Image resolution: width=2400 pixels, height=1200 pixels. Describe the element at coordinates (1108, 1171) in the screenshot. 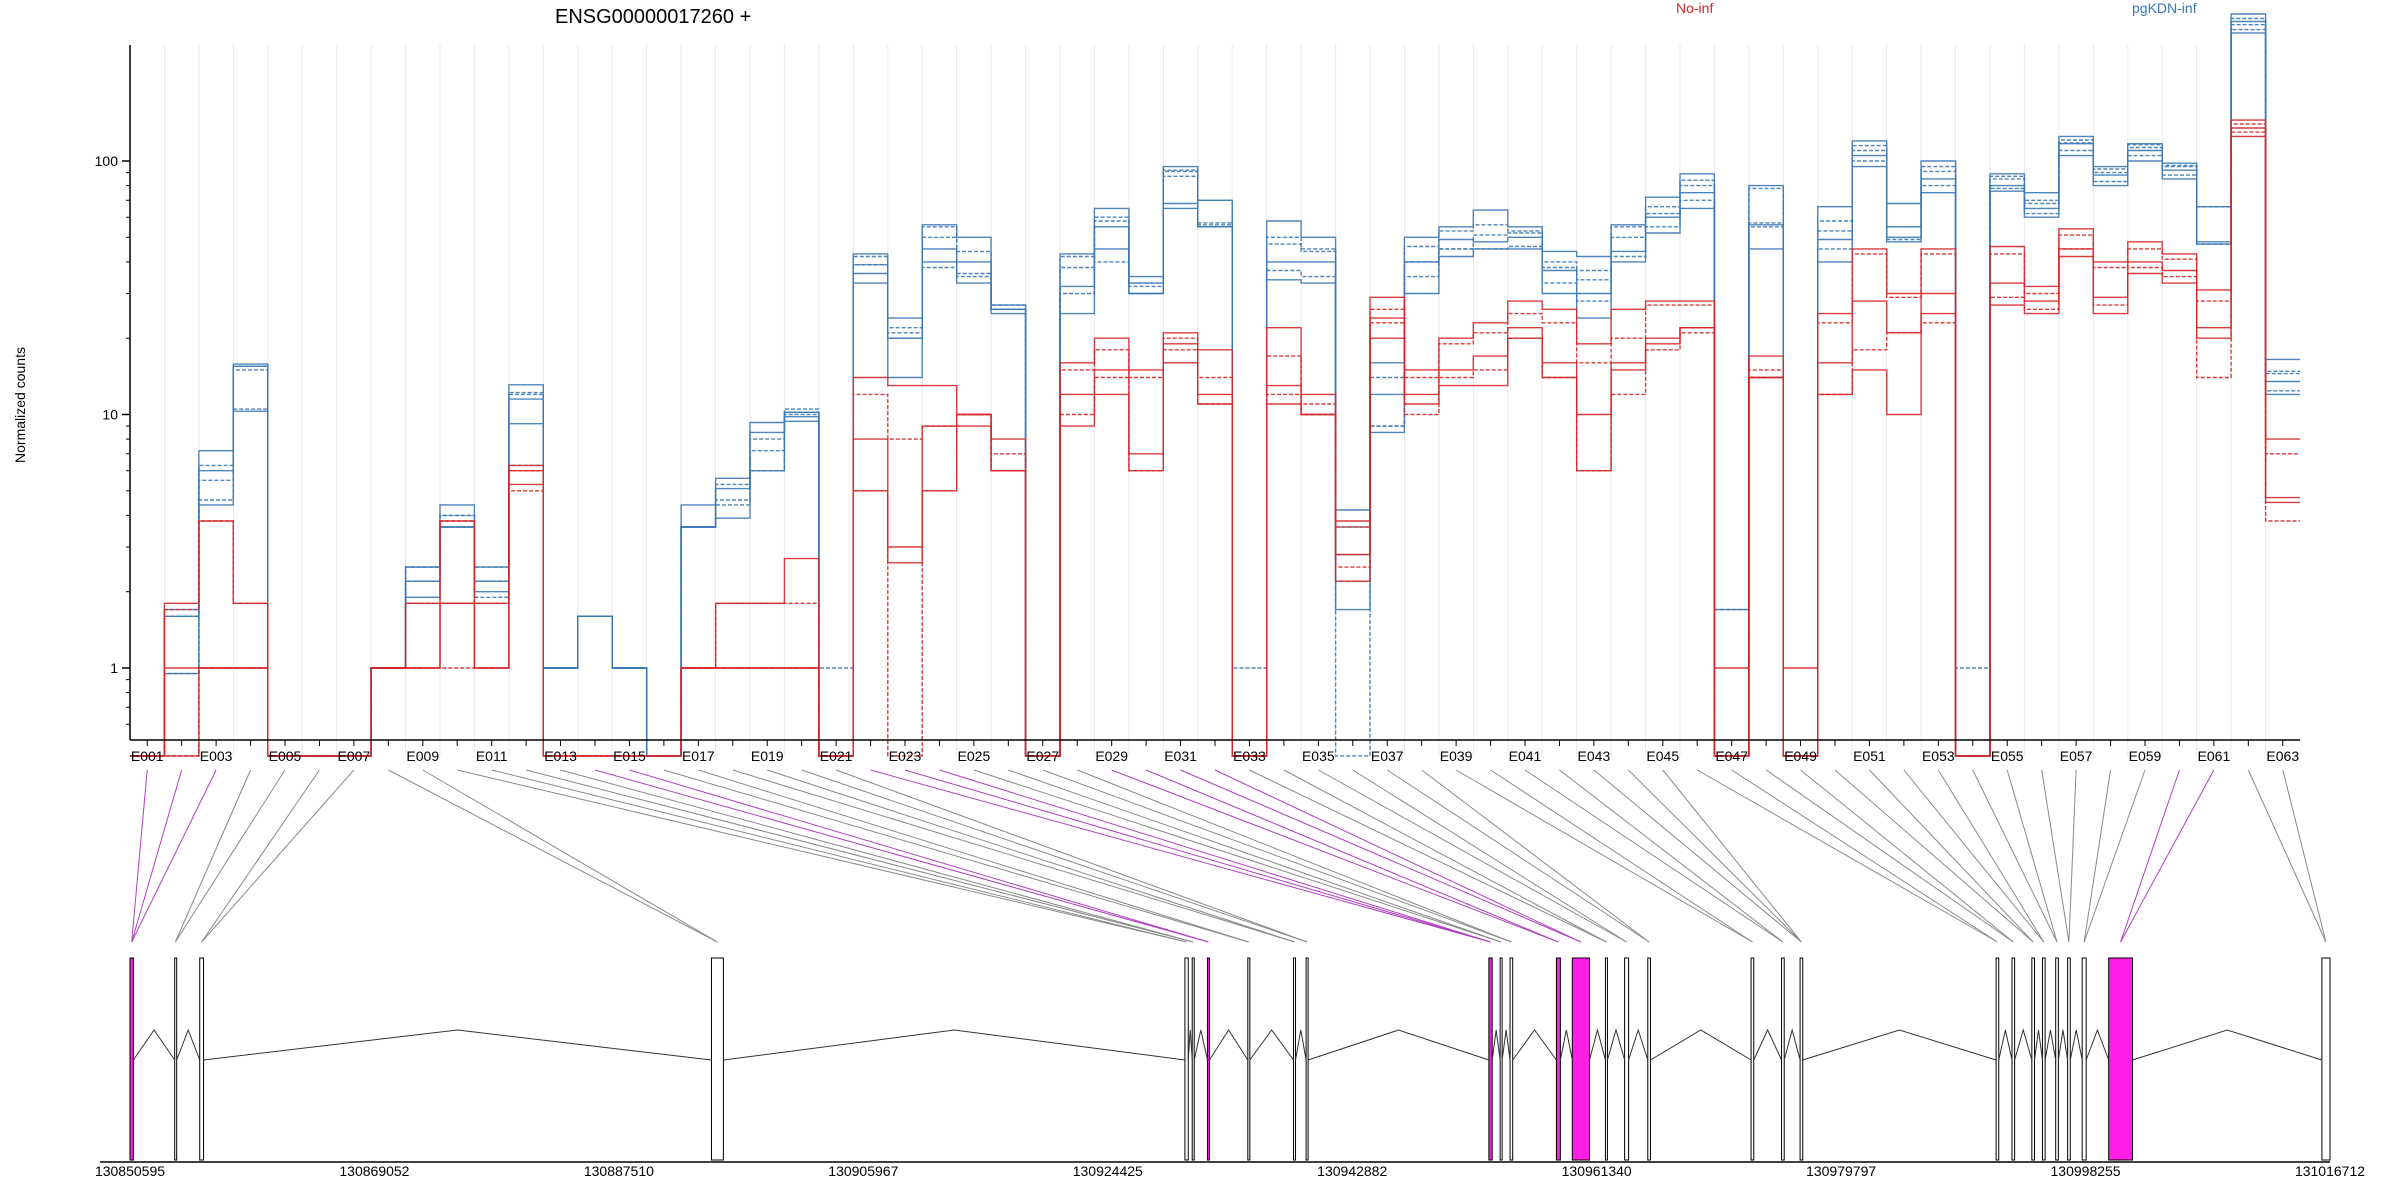

I see `genomic-tick-label: 130924425` at that location.